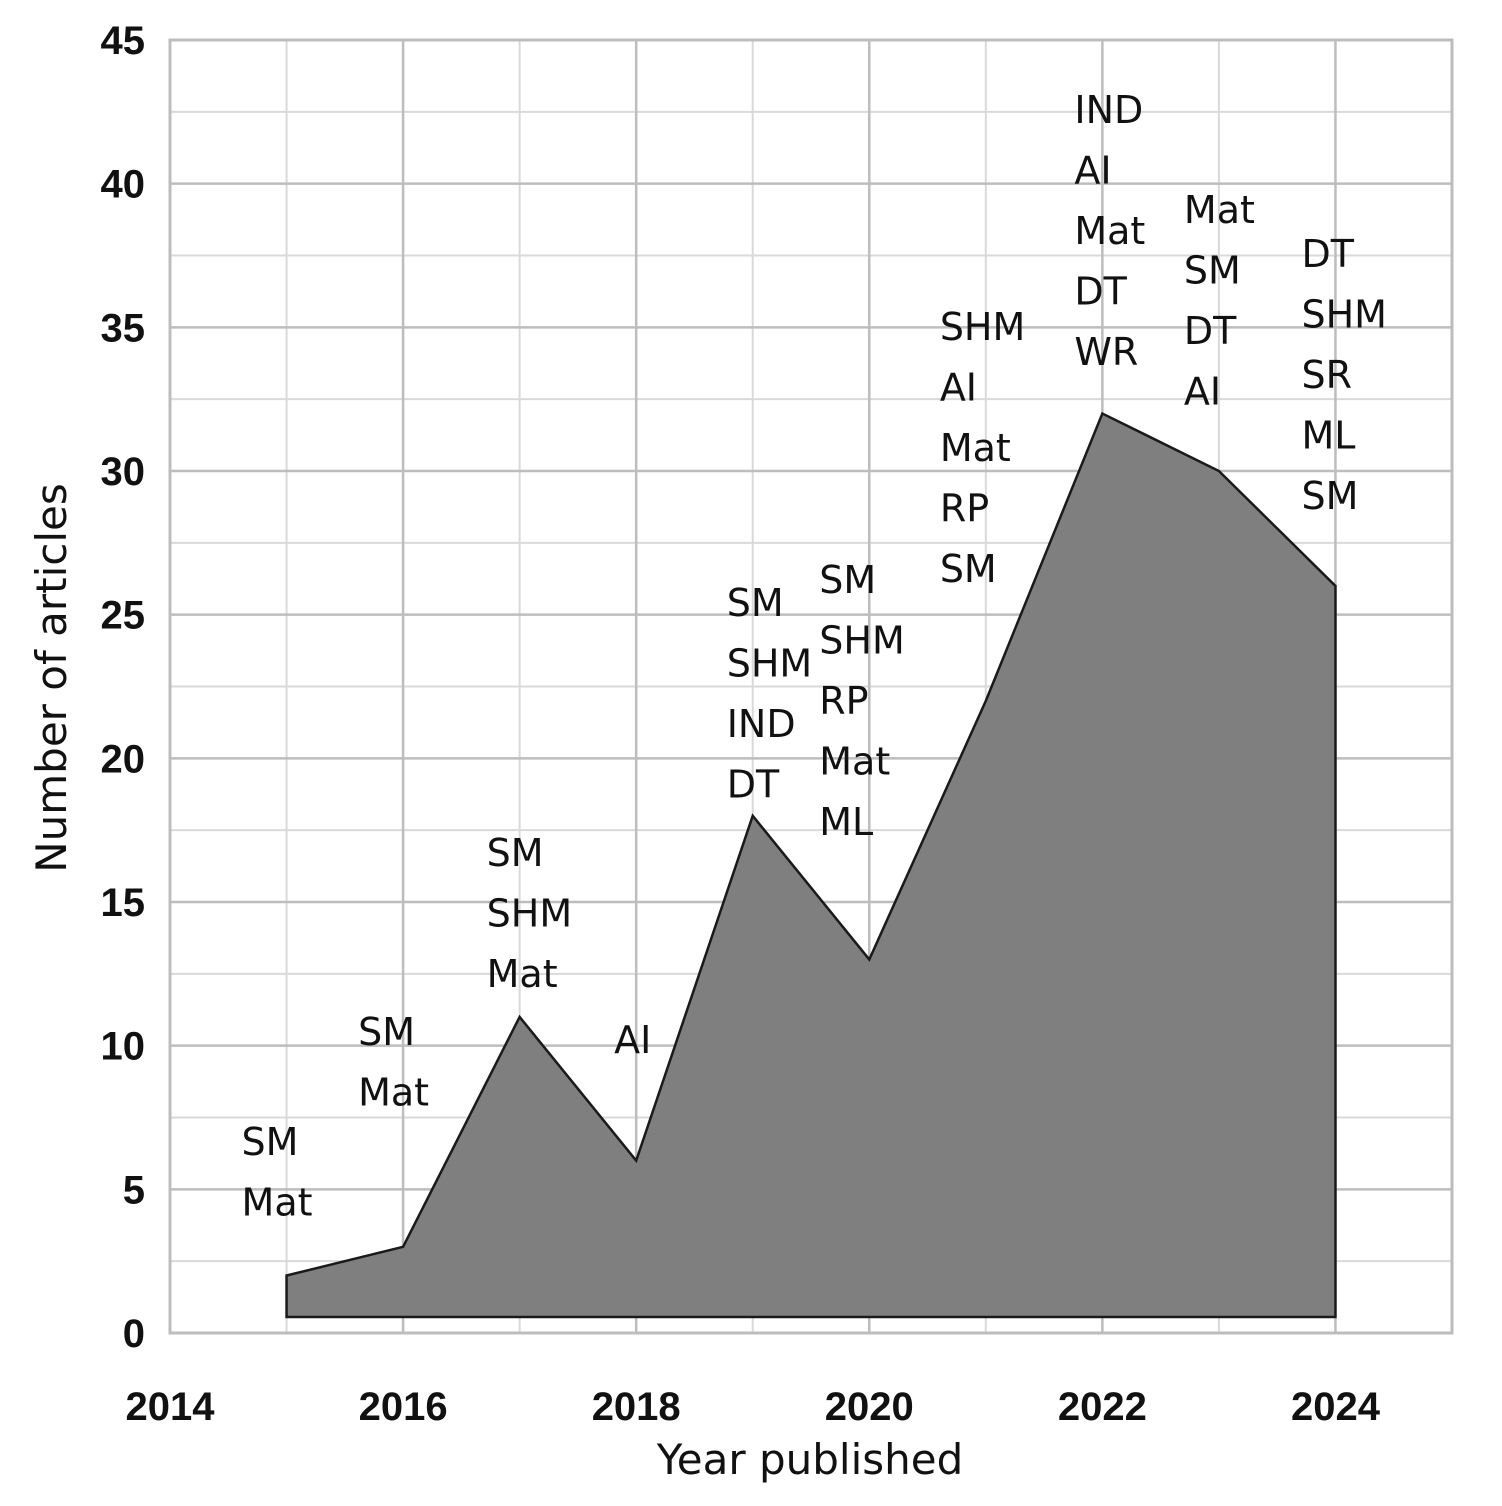 This screenshot has height=1506, width=1502. What do you see at coordinates (810, 1459) in the screenshot?
I see `x-axis-title: Year published` at bounding box center [810, 1459].